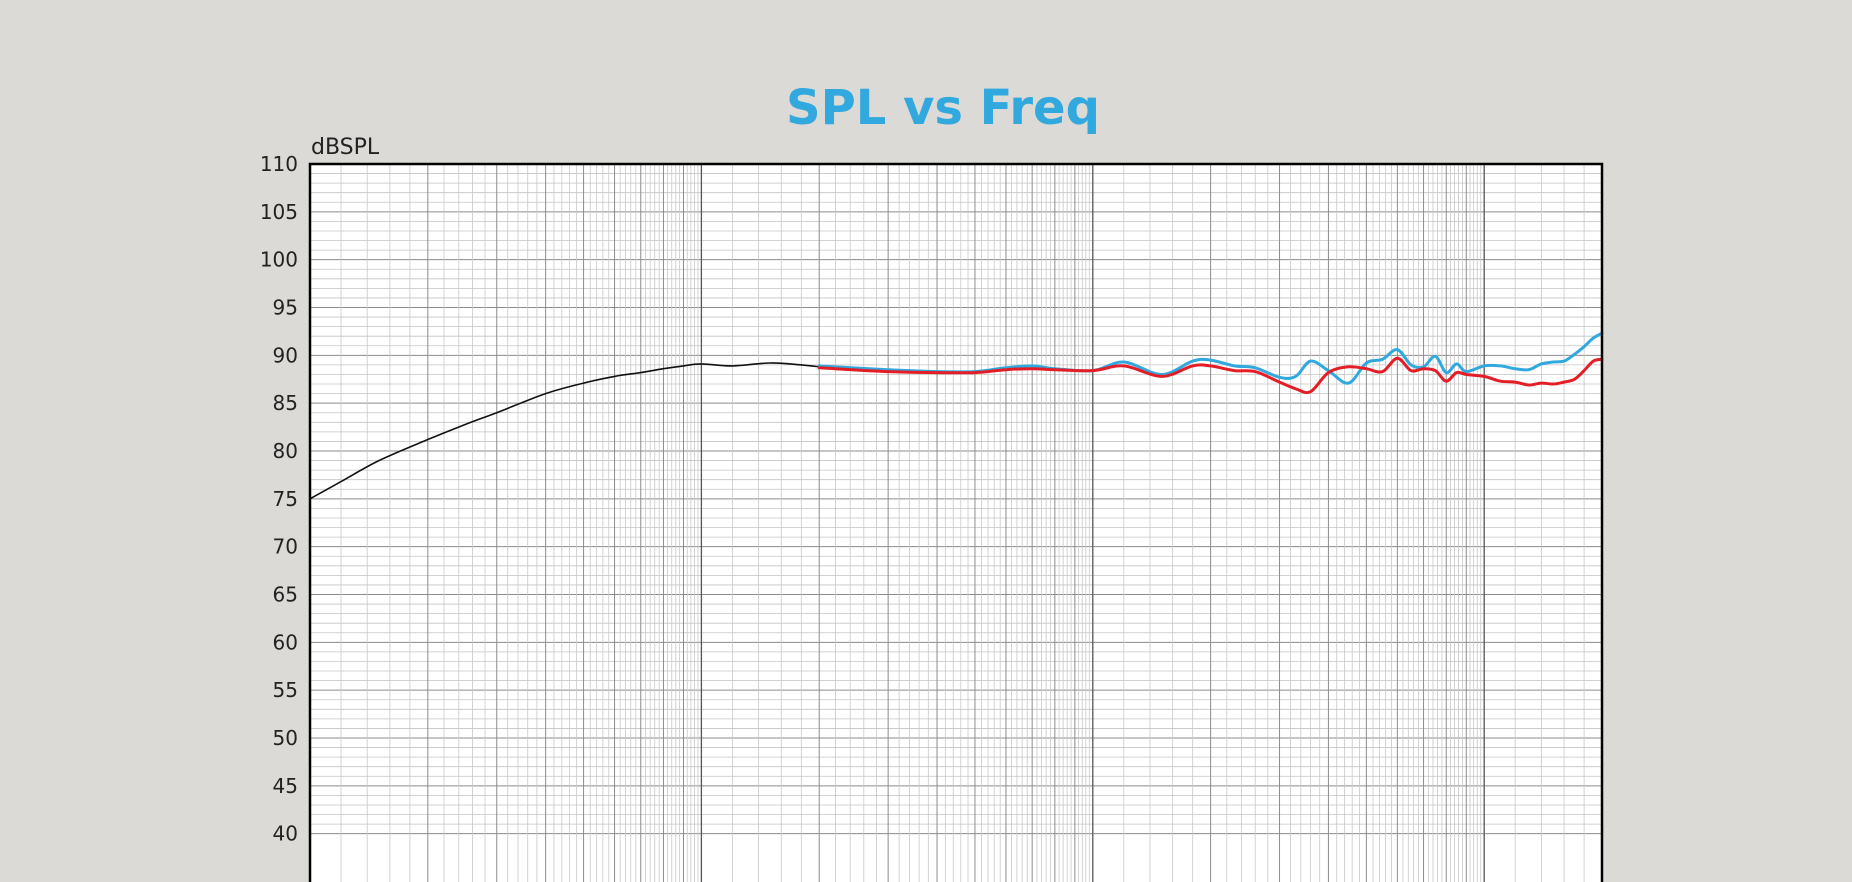  Describe the element at coordinates (285, 499) in the screenshot. I see `y-tick-label: 75` at that location.